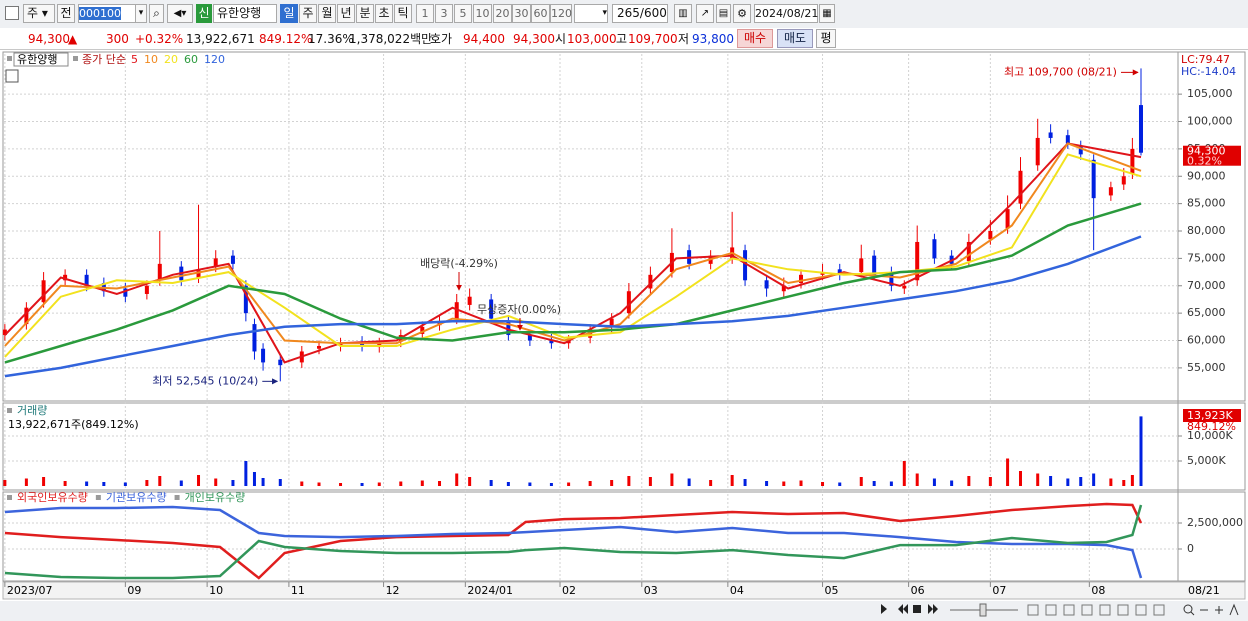  Describe the element at coordinates (534, 39) in the screenshot. I see `bid: 94,300` at that location.